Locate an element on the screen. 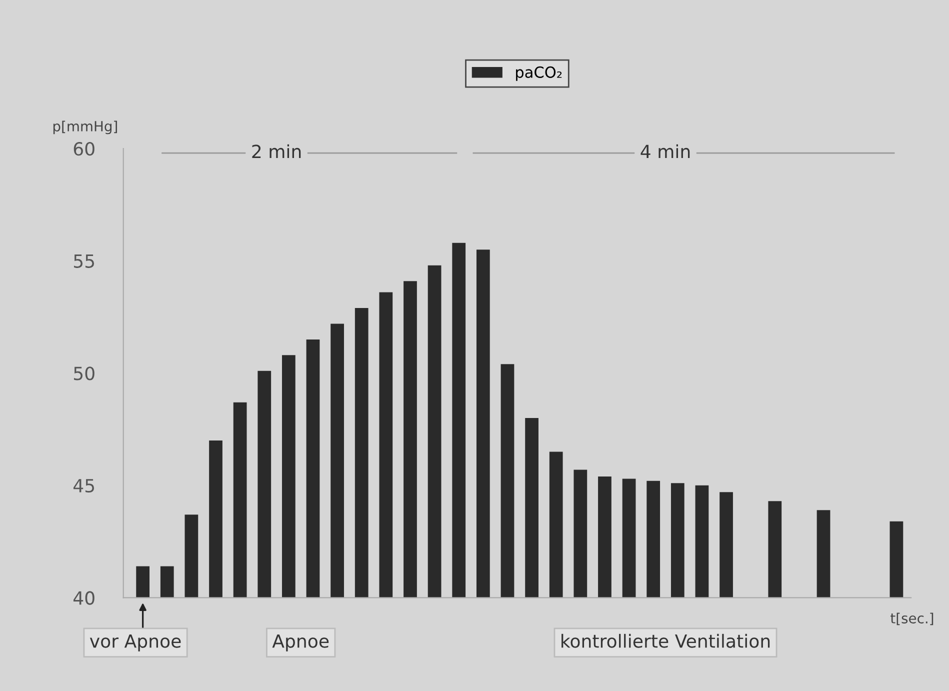 The width and height of the screenshot is (949, 691). y-tick-label: 55 is located at coordinates (84, 261).